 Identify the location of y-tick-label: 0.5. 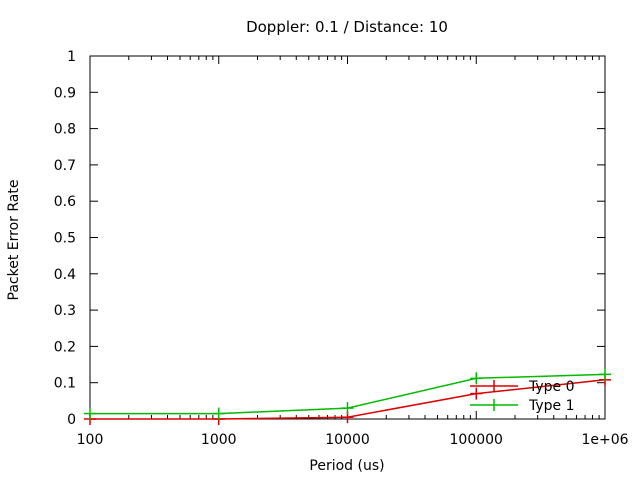
(65, 239).